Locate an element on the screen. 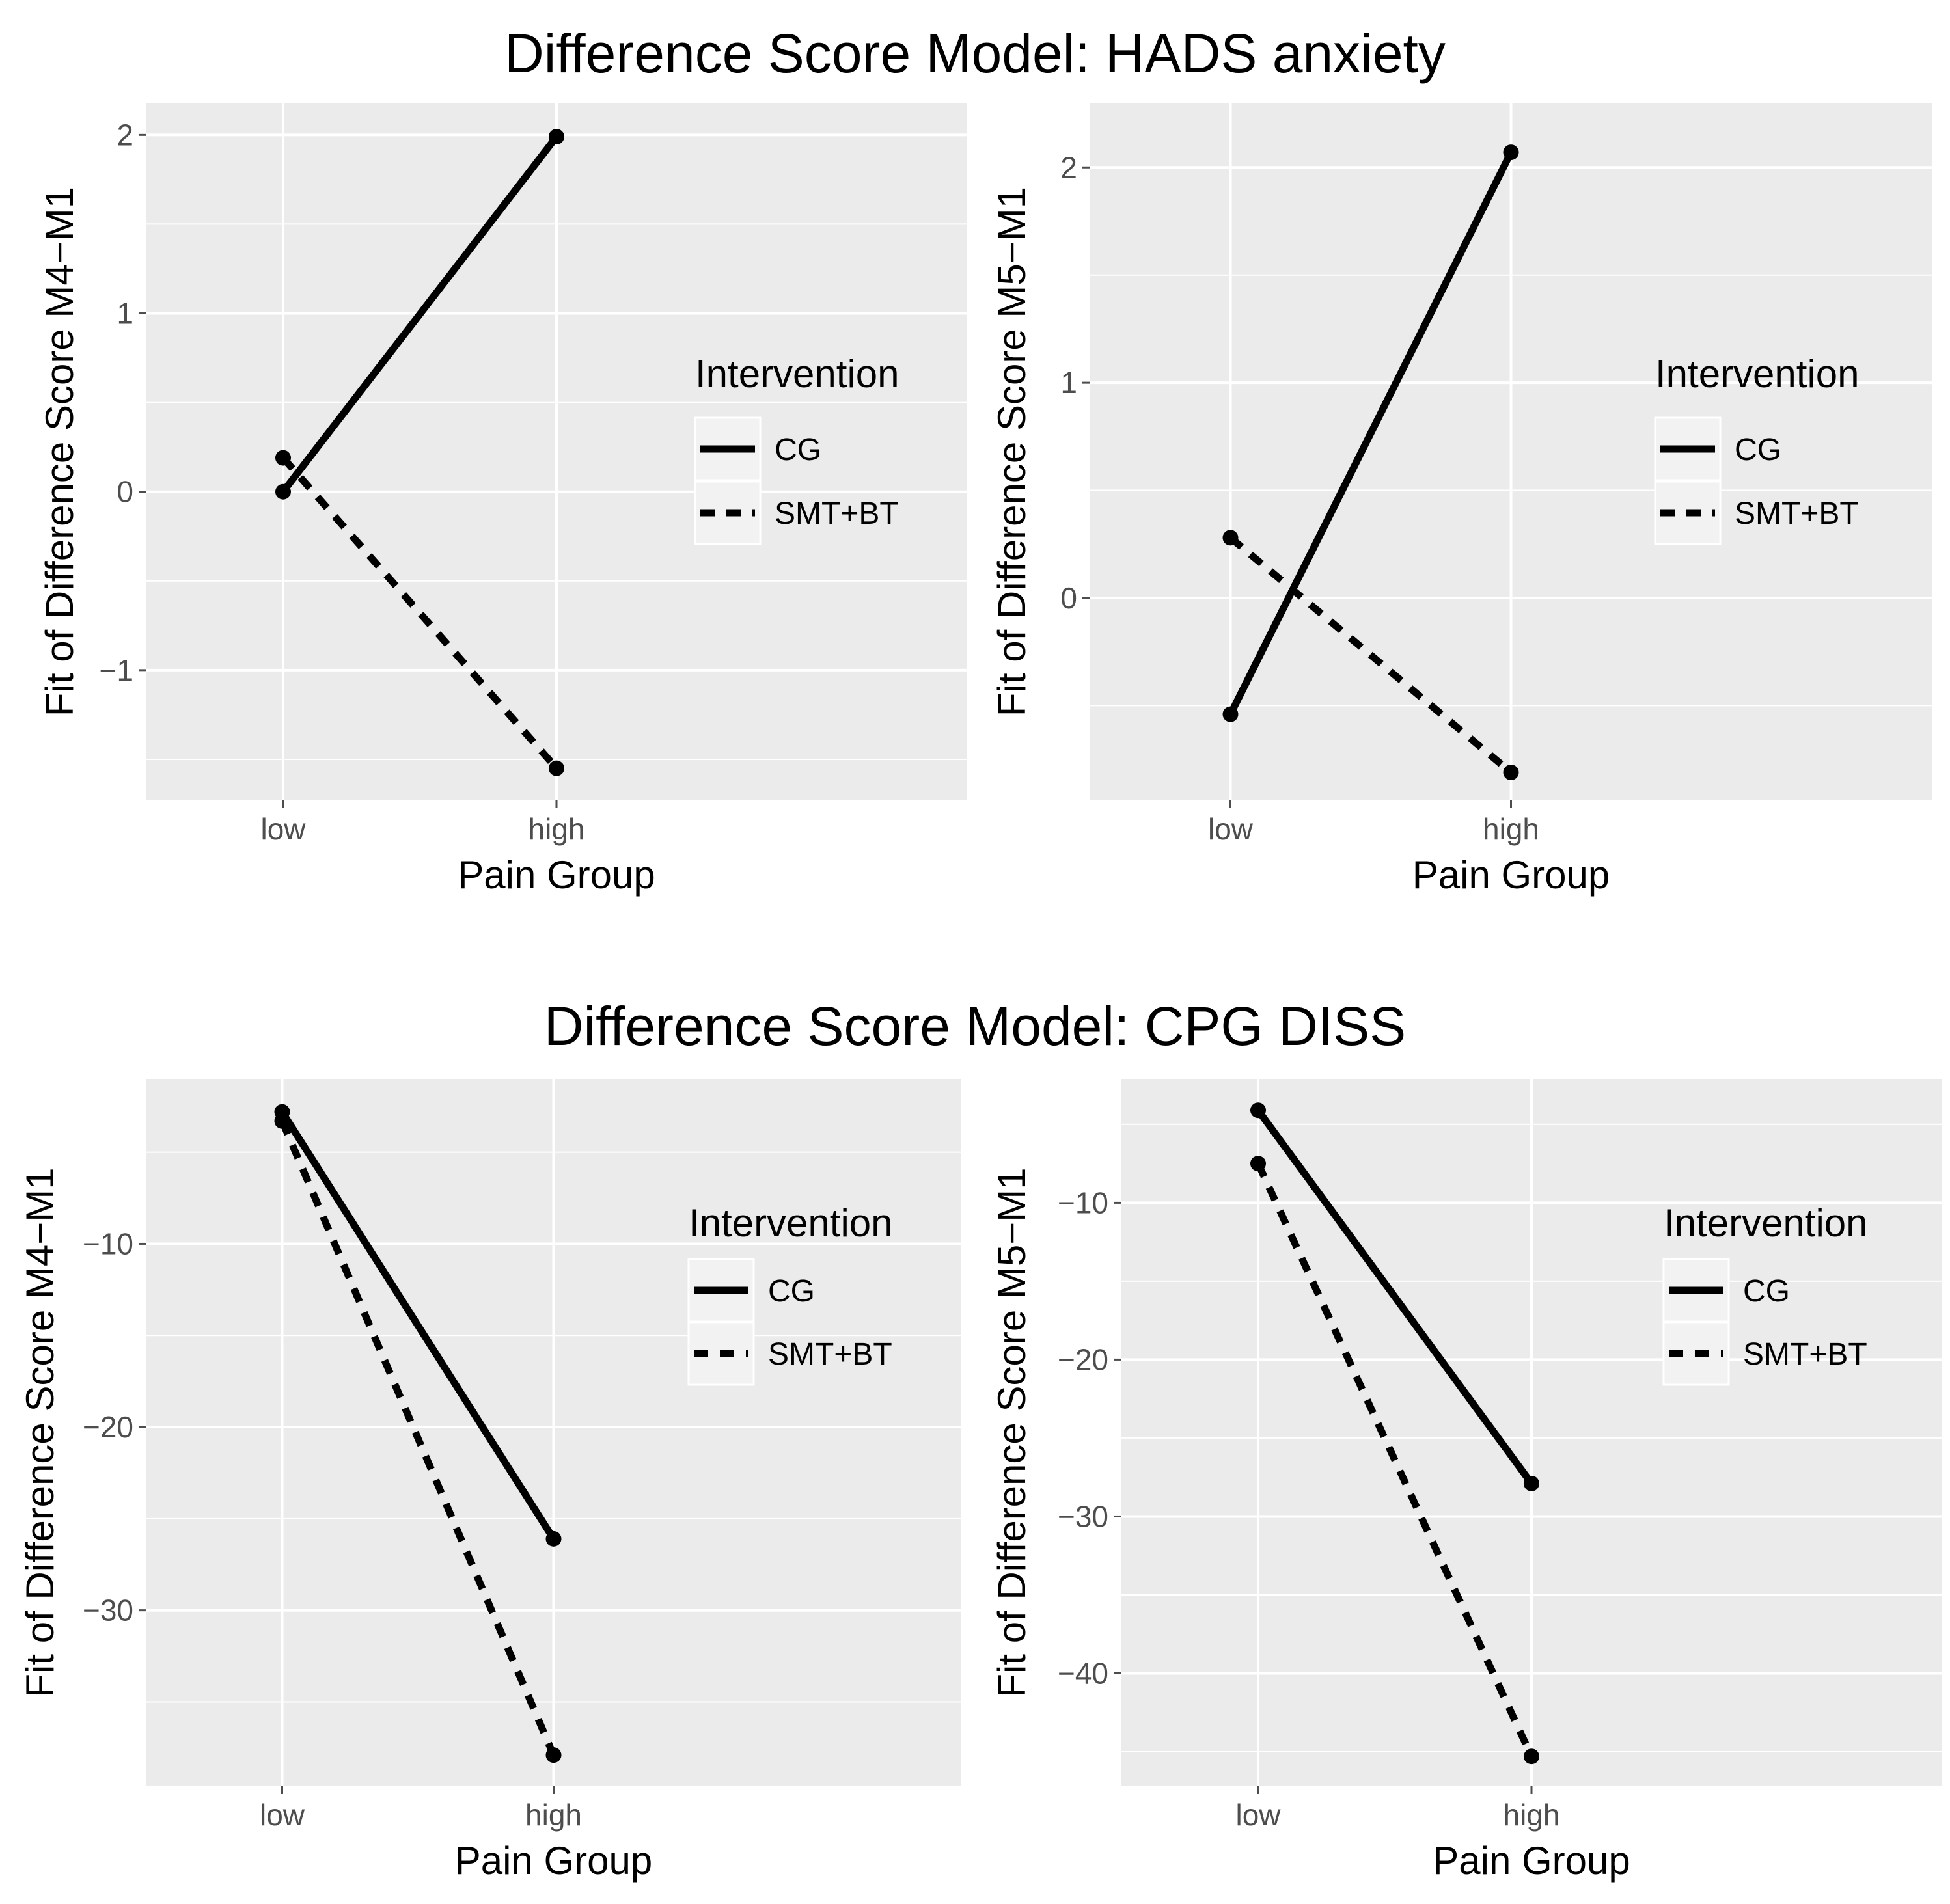 Image resolution: width=1950 pixels, height=1904 pixels. y-tick-label: −40 is located at coordinates (1083, 1673).